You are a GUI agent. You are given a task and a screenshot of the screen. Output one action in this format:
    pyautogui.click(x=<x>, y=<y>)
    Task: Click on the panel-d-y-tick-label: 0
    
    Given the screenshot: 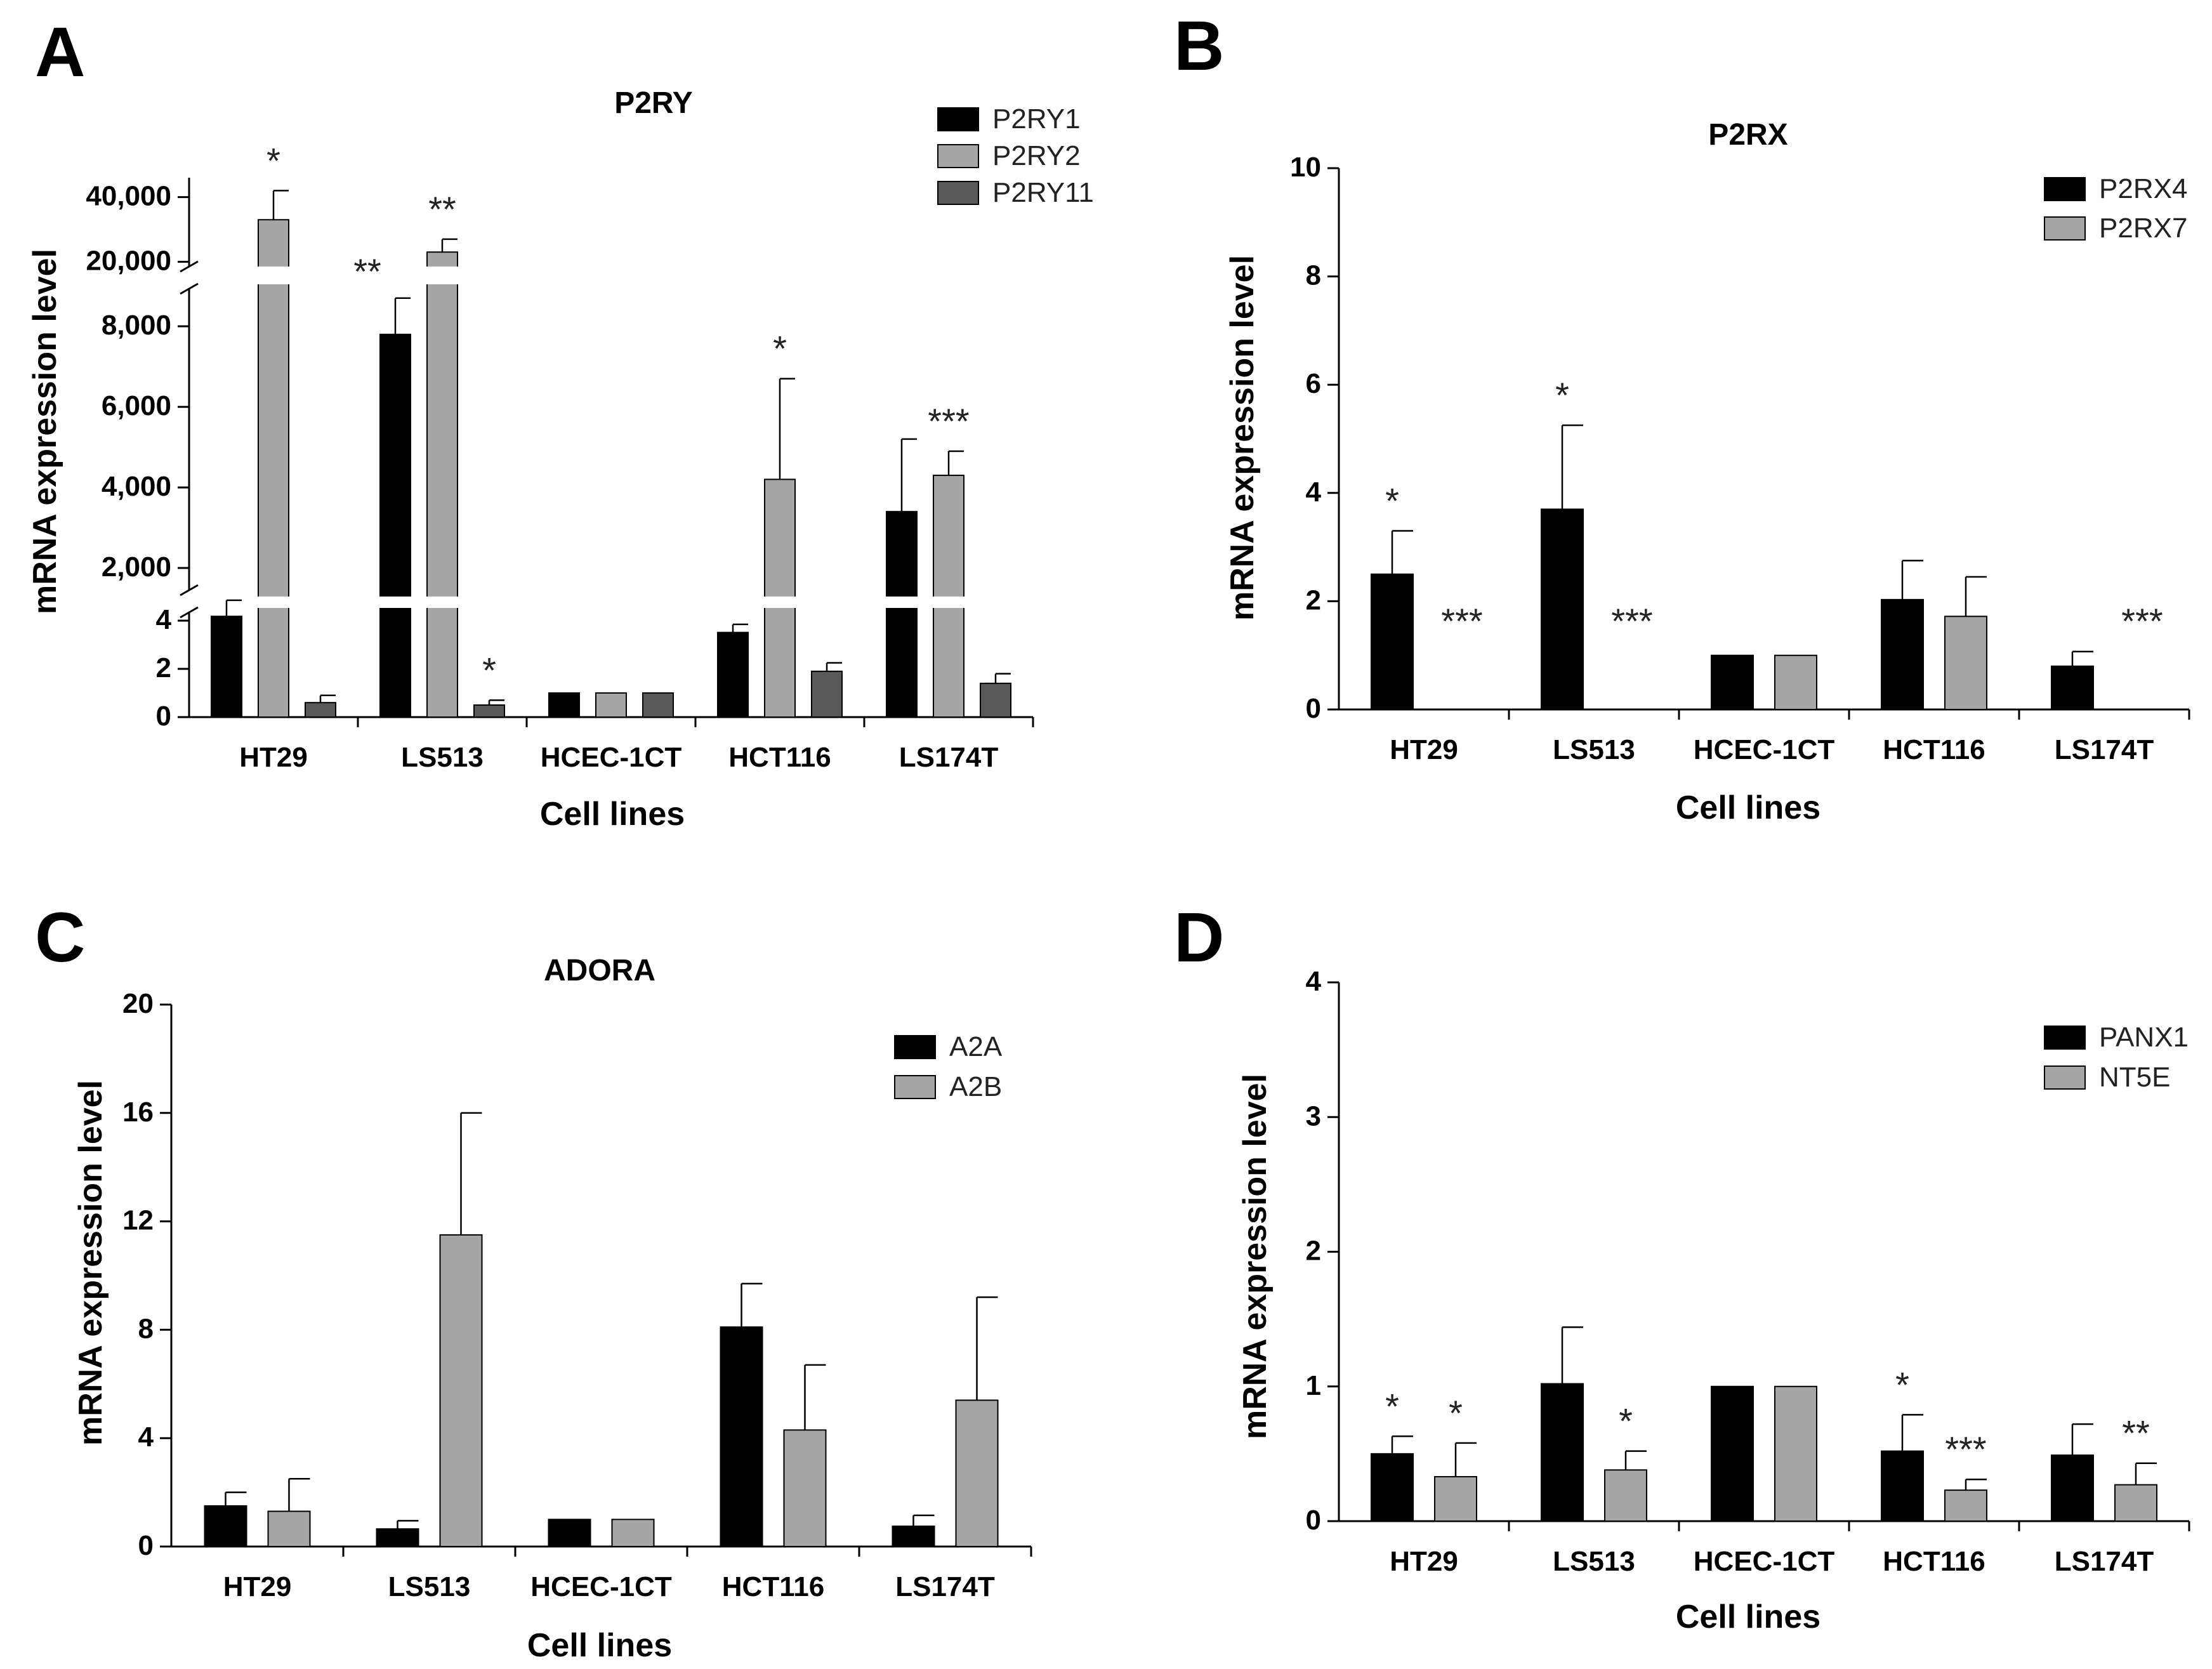 What is the action you would take?
    pyautogui.click(x=1313, y=1520)
    